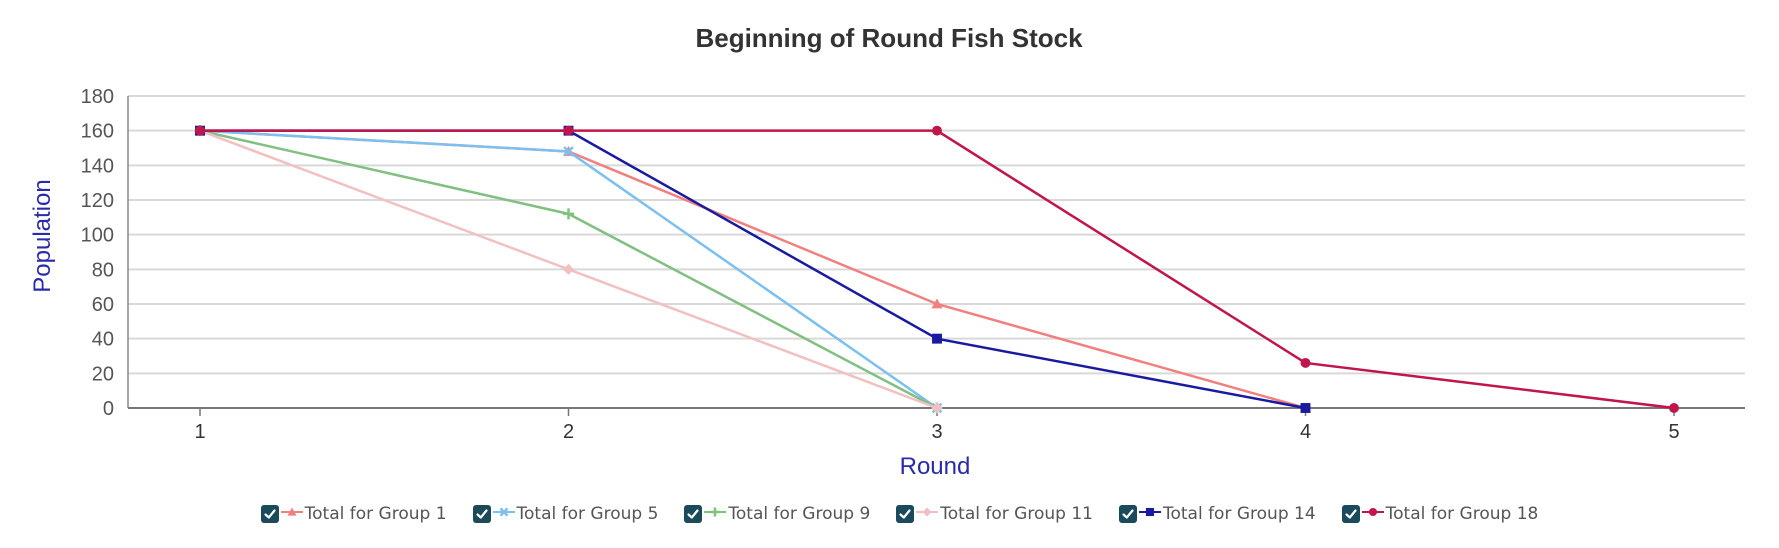 The width and height of the screenshot is (1779, 548). I want to click on y-tick-label: 120, so click(97, 201).